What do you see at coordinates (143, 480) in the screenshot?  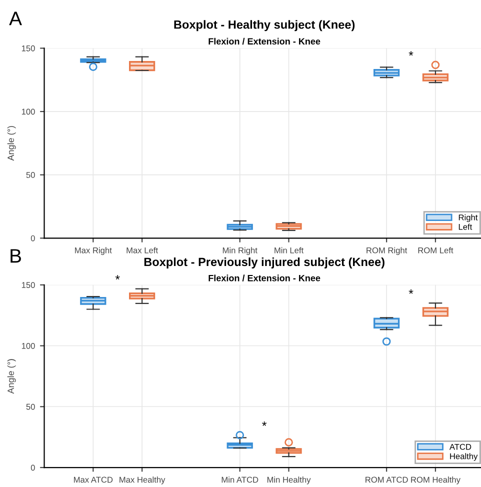 I see `x-tick-label: Max Healthy` at bounding box center [143, 480].